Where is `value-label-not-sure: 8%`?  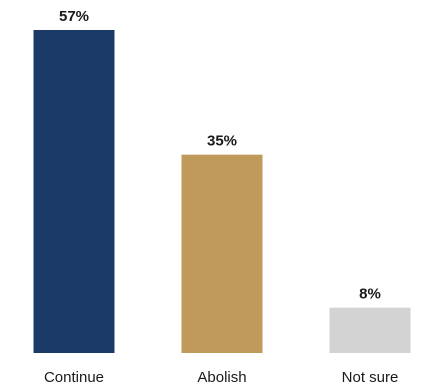
value-label-not-sure: 8% is located at coordinates (370, 294).